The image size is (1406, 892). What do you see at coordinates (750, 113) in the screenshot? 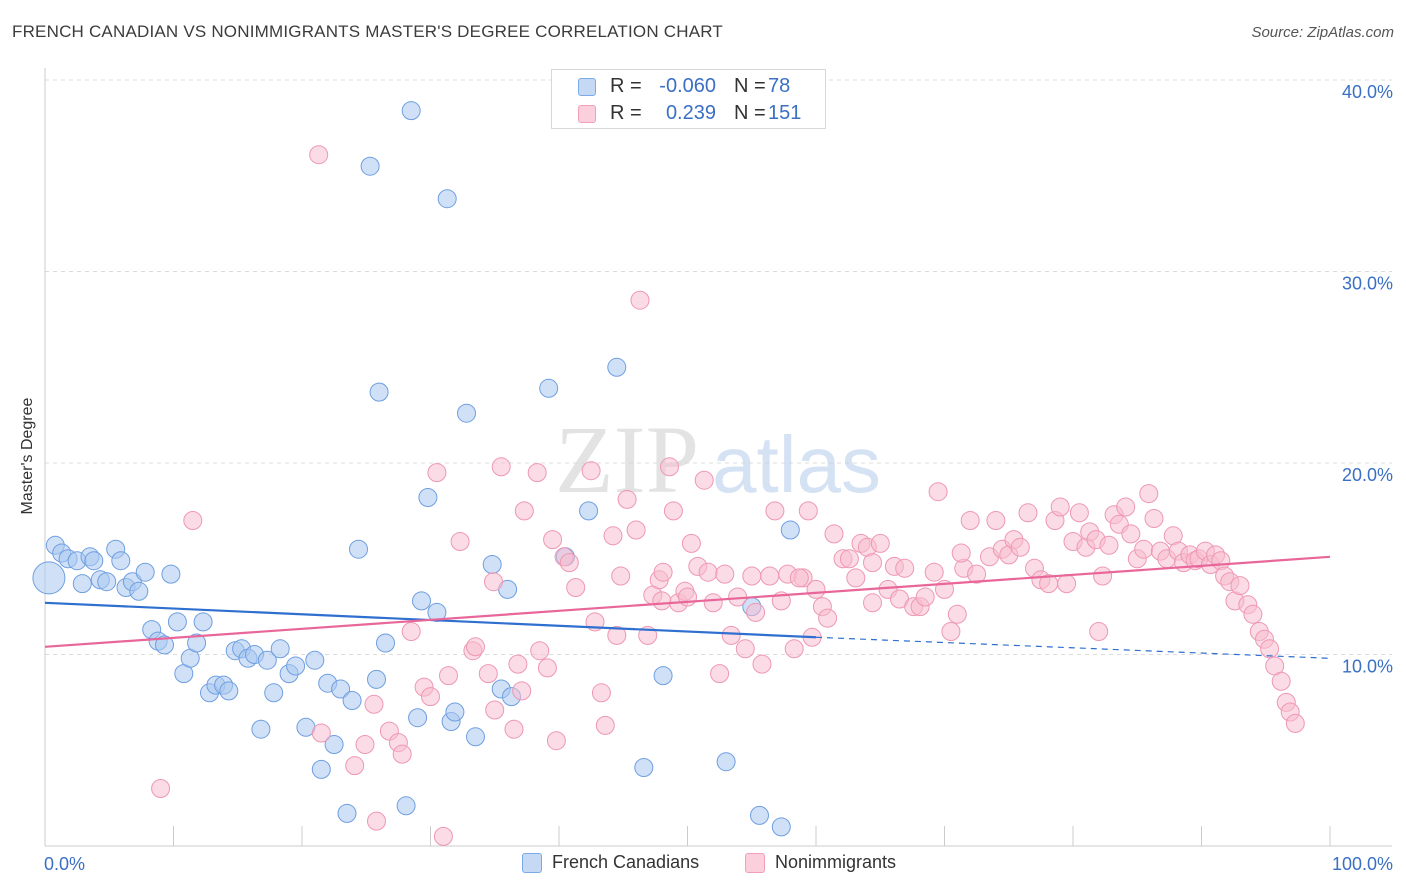
I see `stats-n-label: N =` at bounding box center [750, 113].